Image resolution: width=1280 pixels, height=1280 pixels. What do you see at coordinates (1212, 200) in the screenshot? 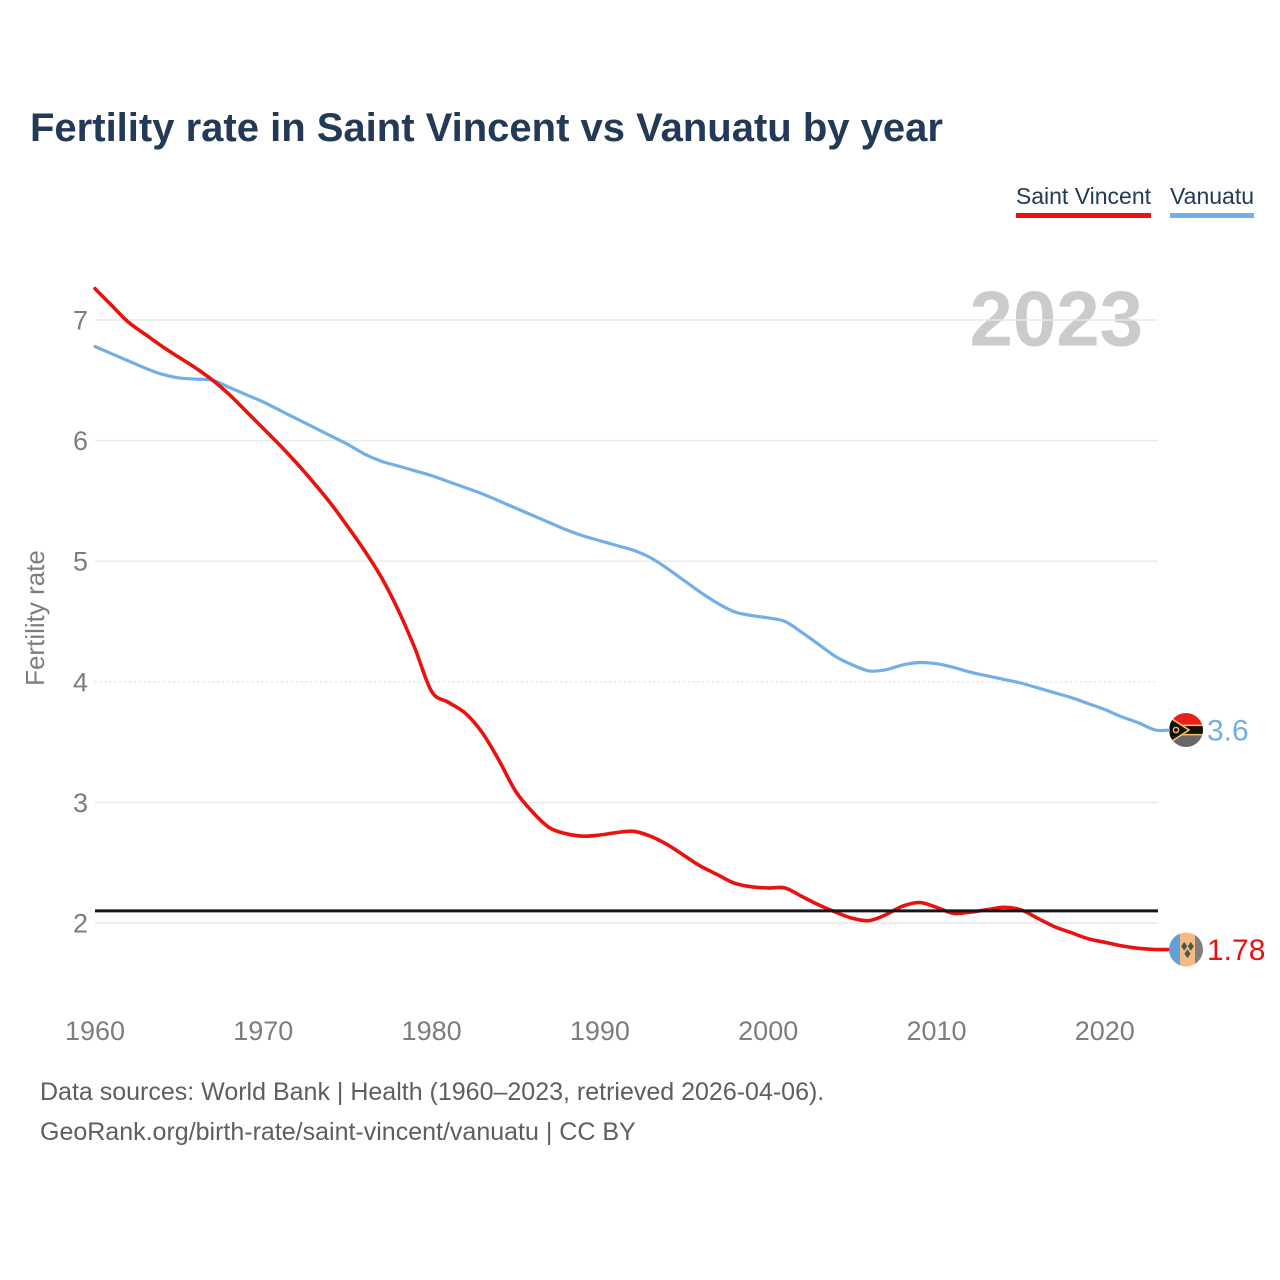
I see `legend-item-vanuatu: Vanuatu` at bounding box center [1212, 200].